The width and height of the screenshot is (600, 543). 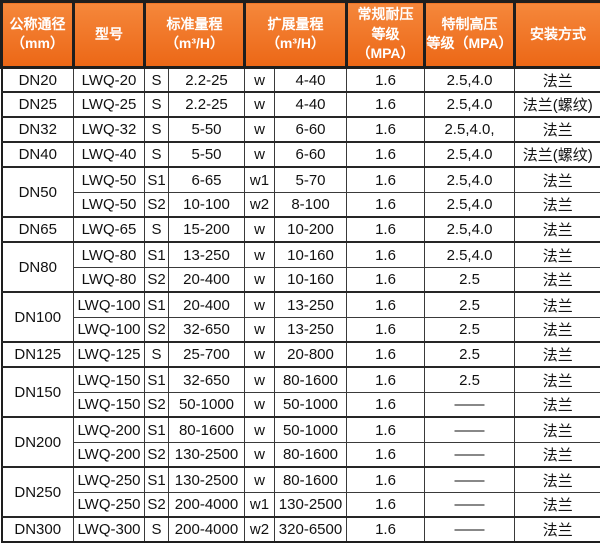 What do you see at coordinates (109, 79) in the screenshot?
I see `model-cell: LWQ-20` at bounding box center [109, 79].